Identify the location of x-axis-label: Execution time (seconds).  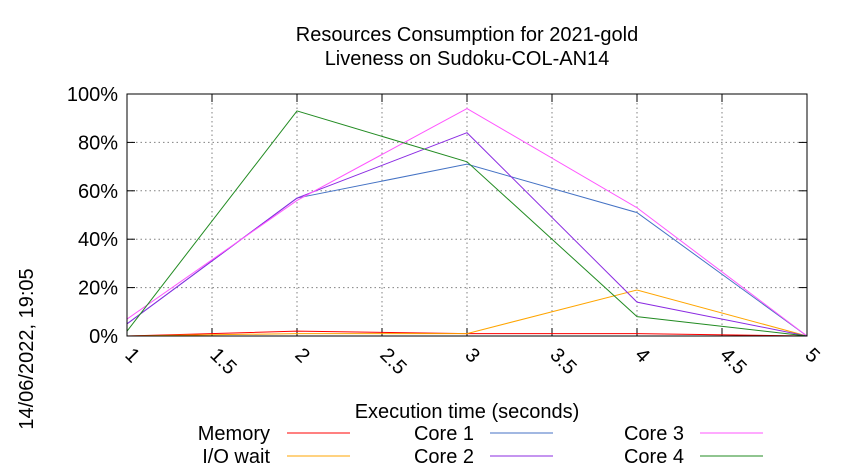
(467, 412).